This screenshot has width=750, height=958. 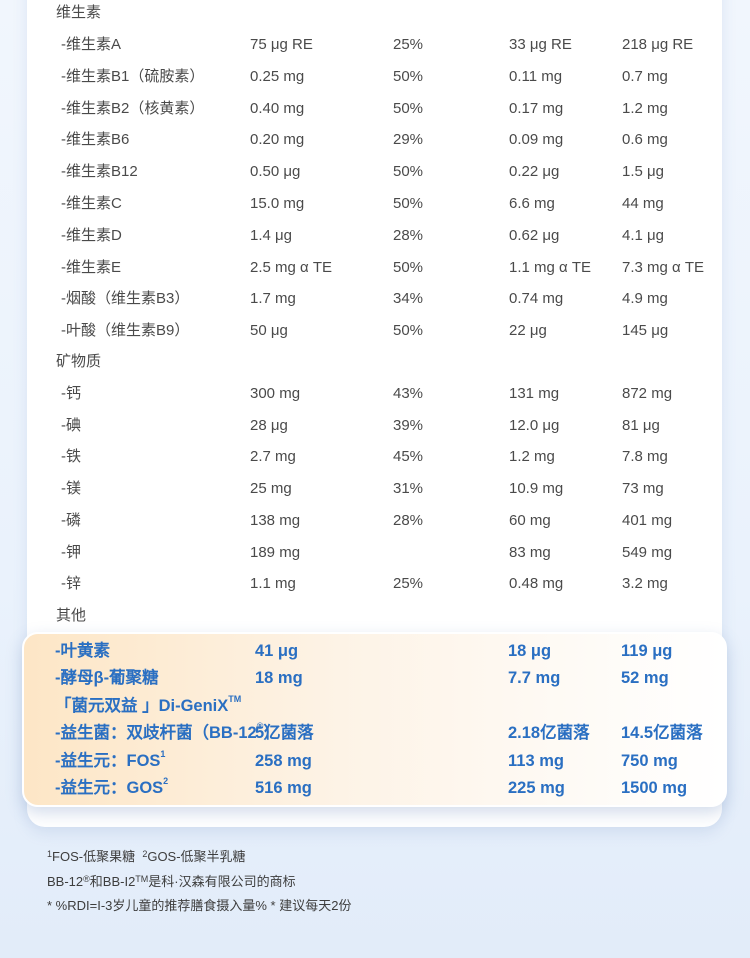 I want to click on table-row: -钙 300 mg 43% 131 mg 872 mg, so click(x=375, y=394).